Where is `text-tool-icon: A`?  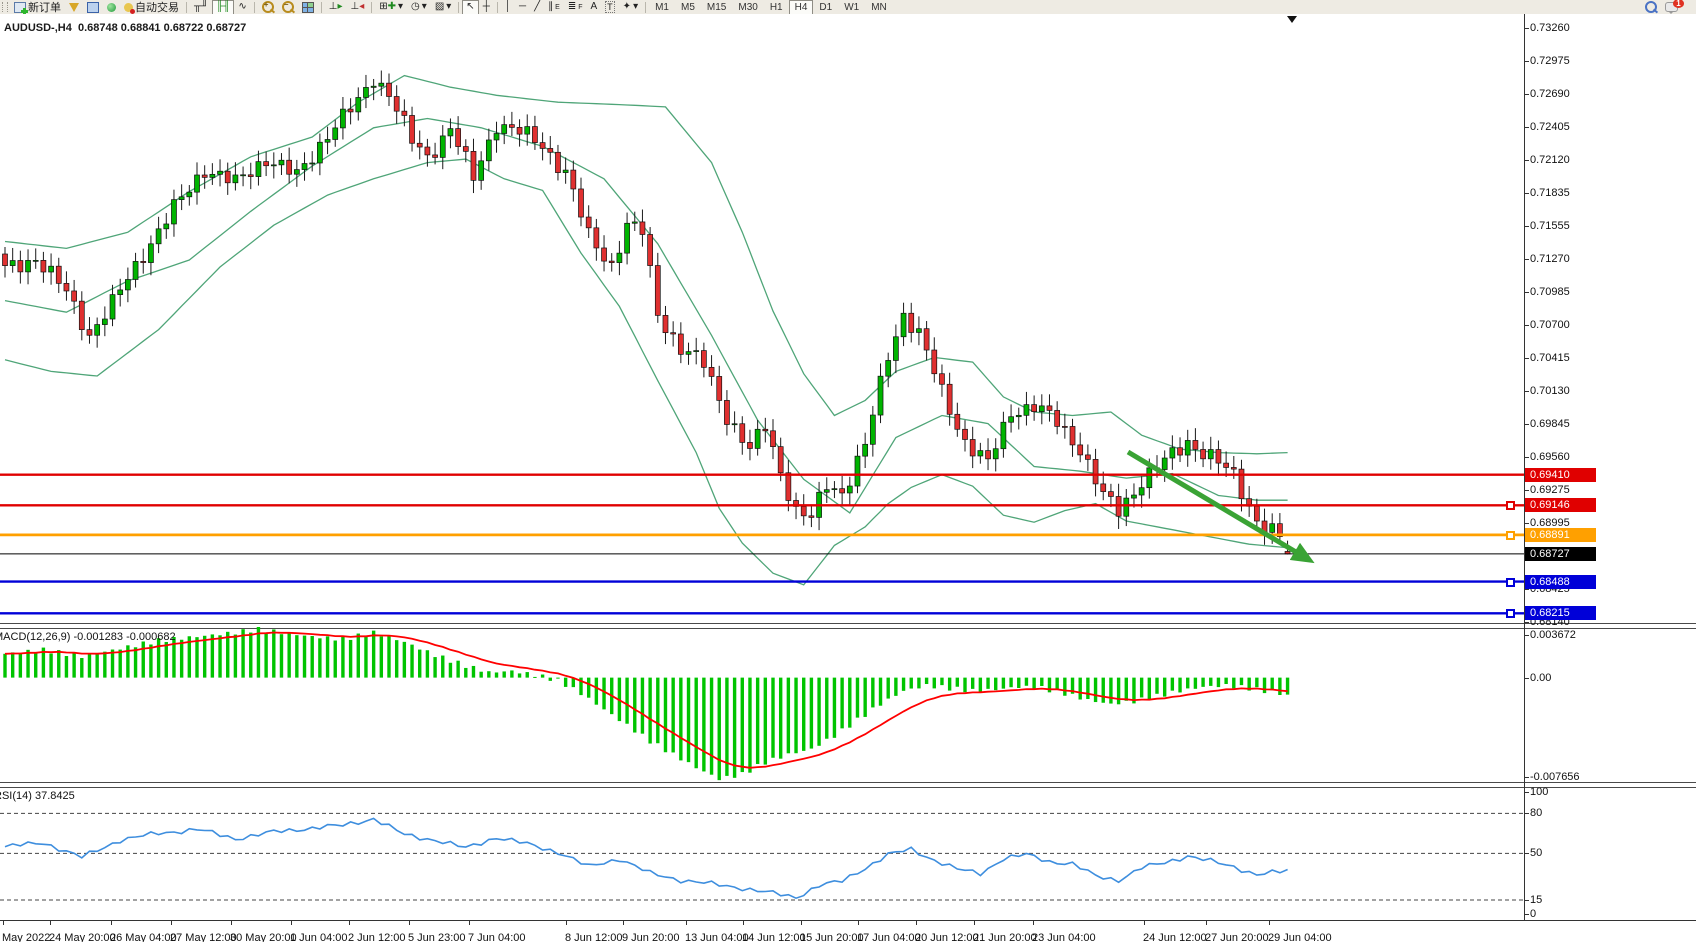
text-tool-icon: A is located at coordinates (594, 6).